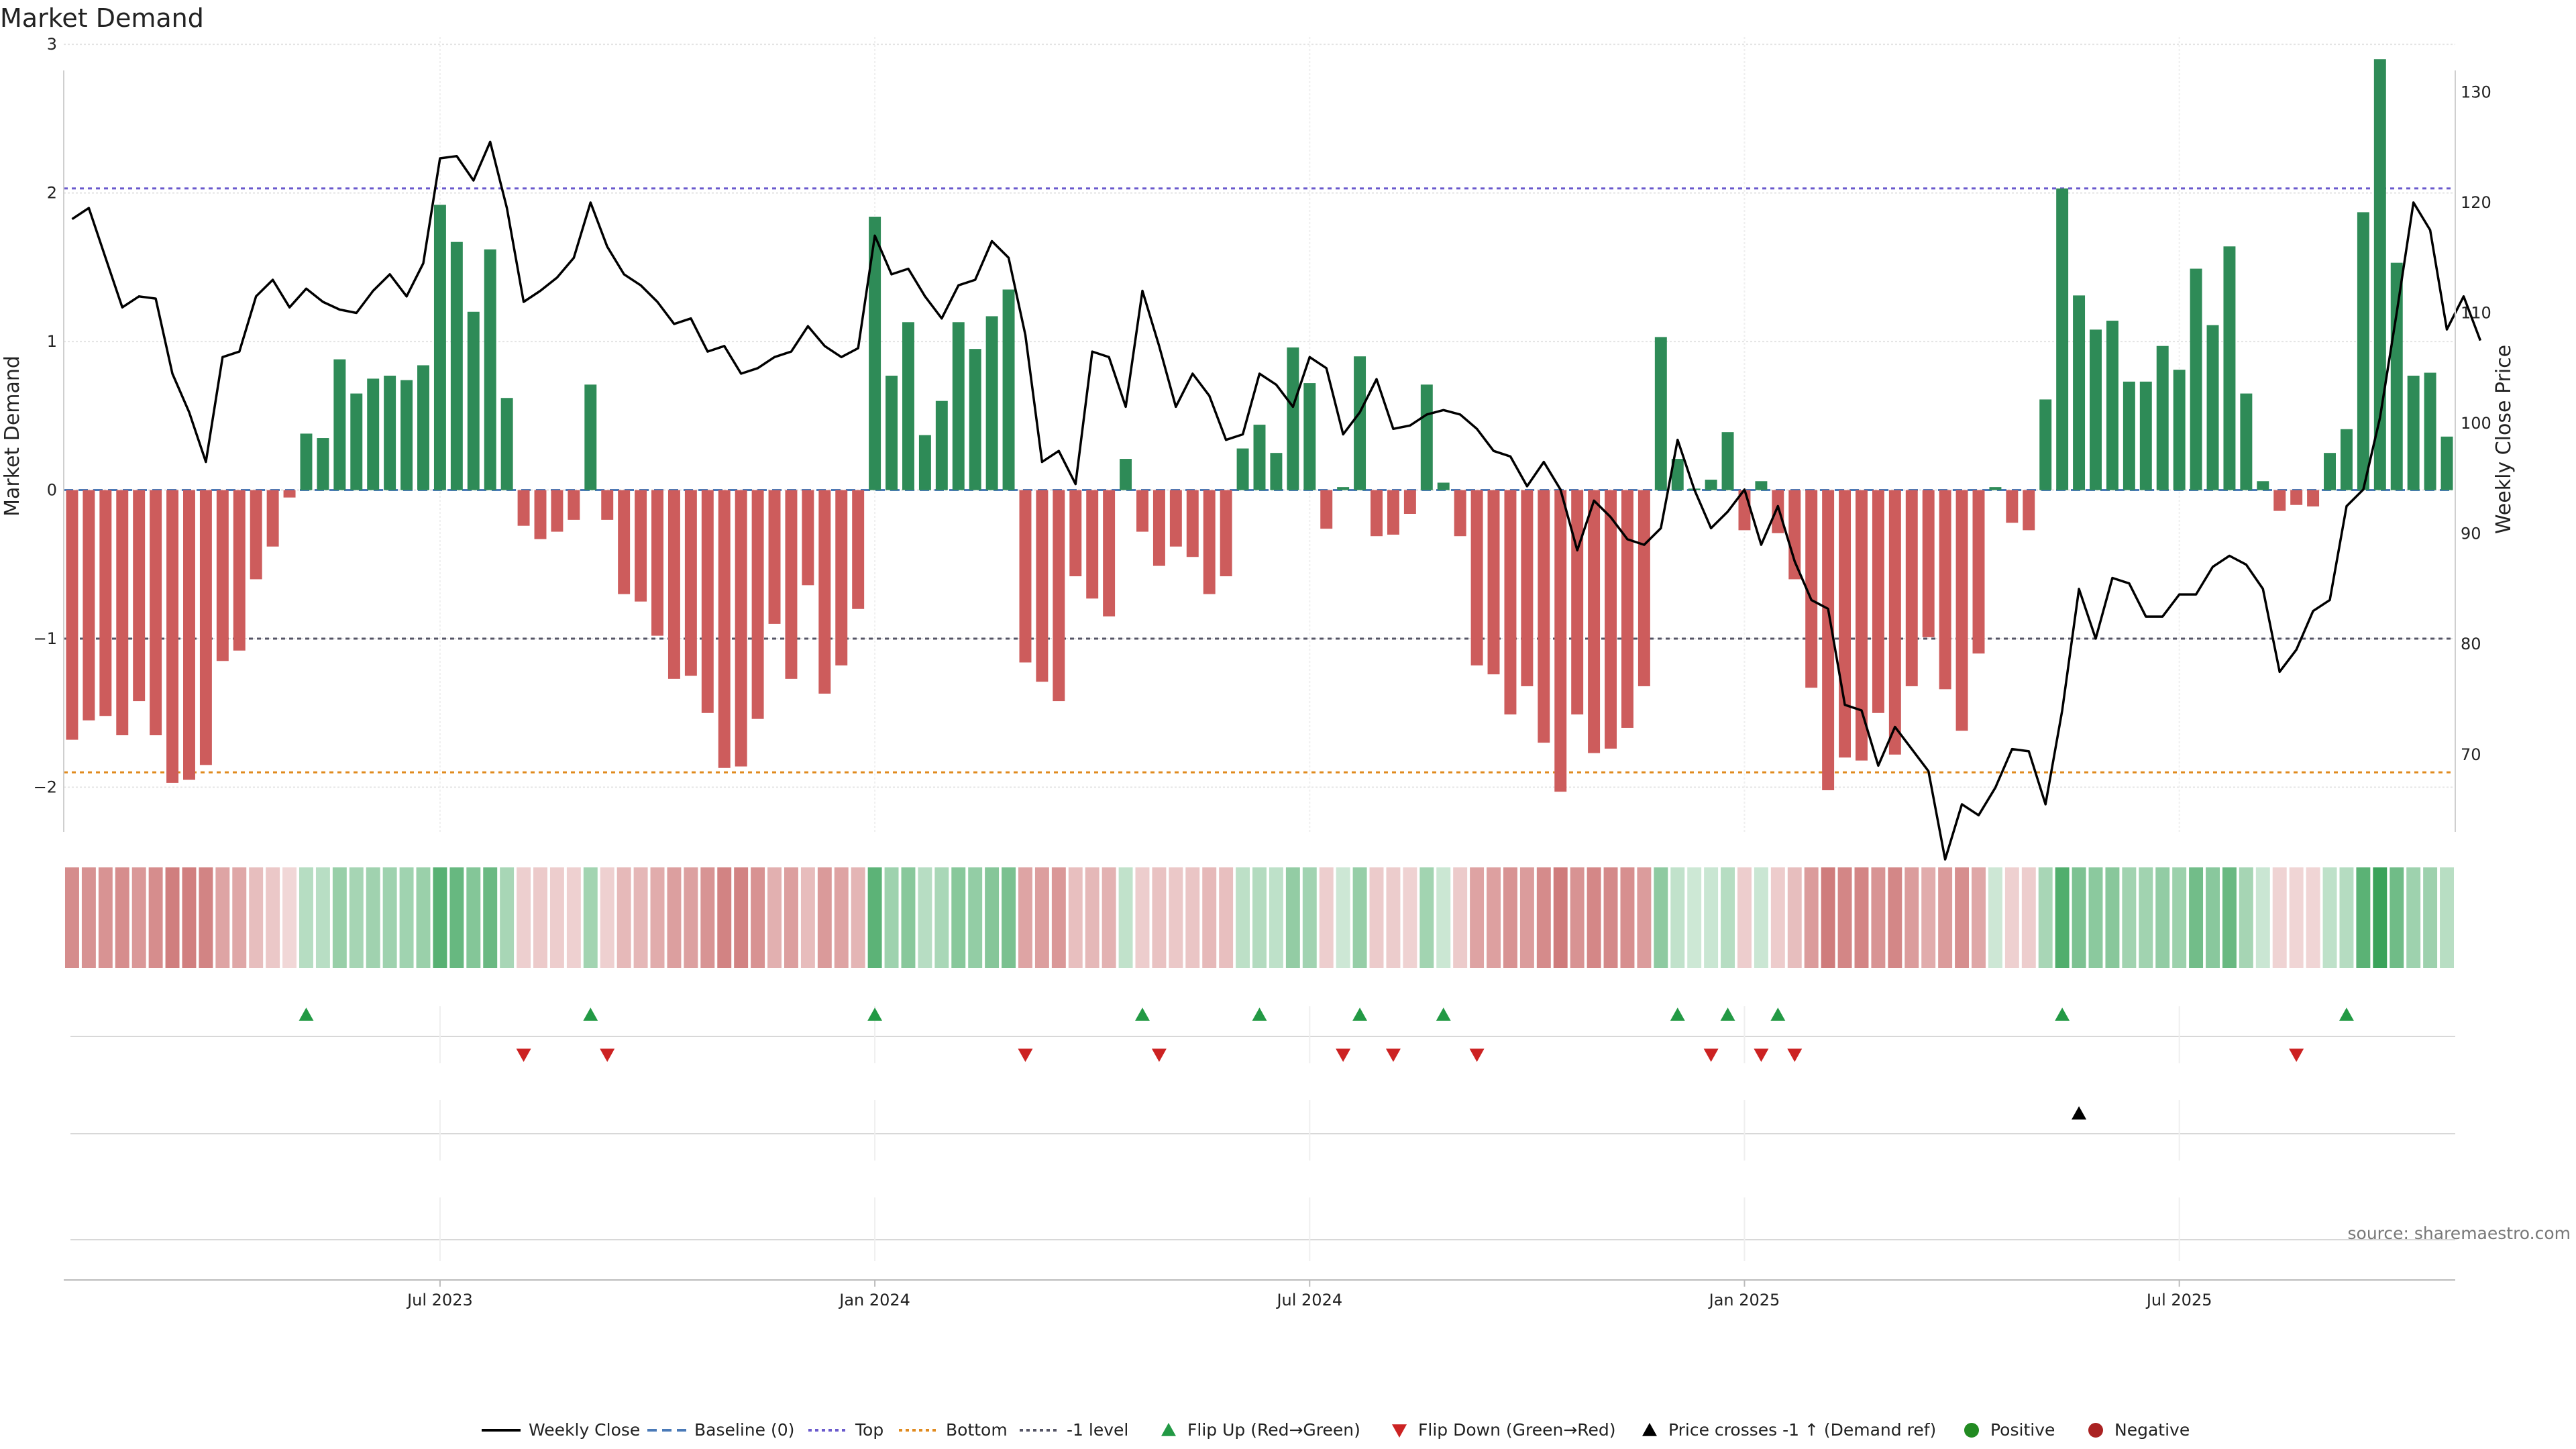  What do you see at coordinates (2022, 1430) in the screenshot?
I see `legend-label: Positive` at bounding box center [2022, 1430].